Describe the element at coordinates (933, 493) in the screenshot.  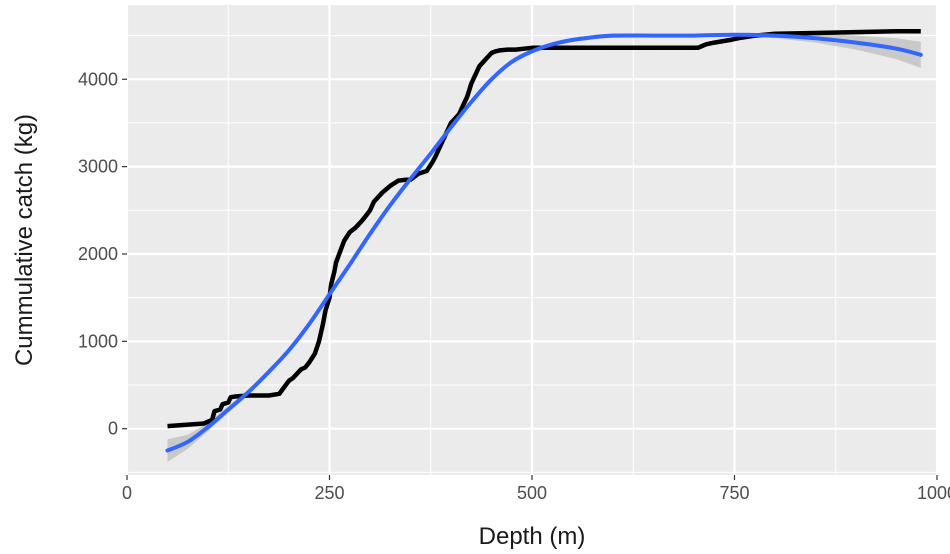
I see `x-tick-label: 1000` at that location.